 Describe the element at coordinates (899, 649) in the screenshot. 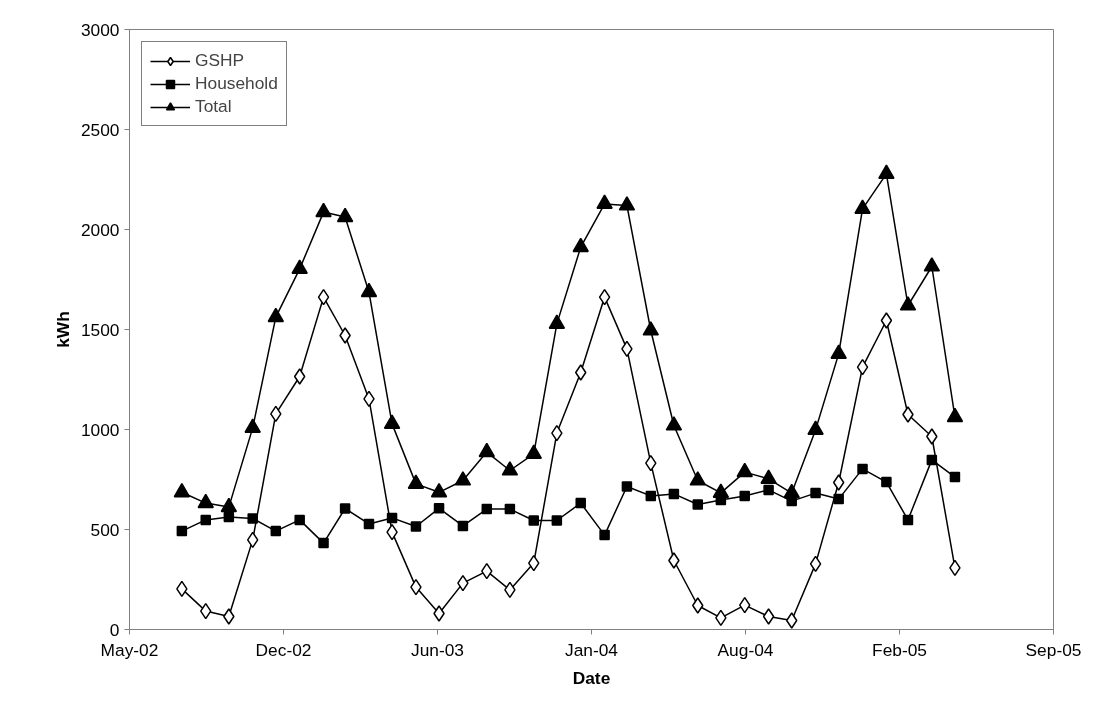

I see `x-tick-label: Feb-05` at that location.